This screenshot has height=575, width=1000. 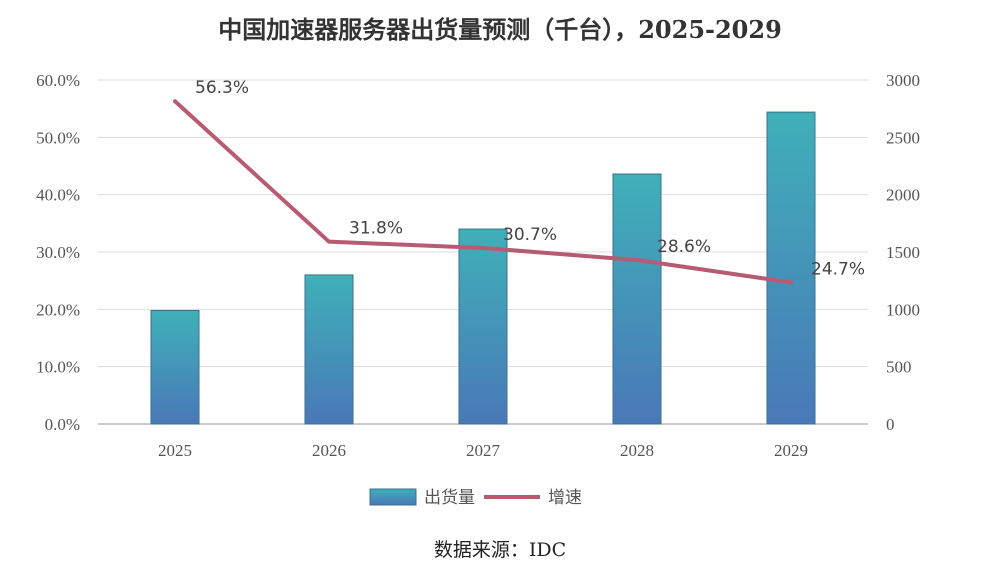 I want to click on source-note: 数据来源：IDC, so click(x=500, y=550).